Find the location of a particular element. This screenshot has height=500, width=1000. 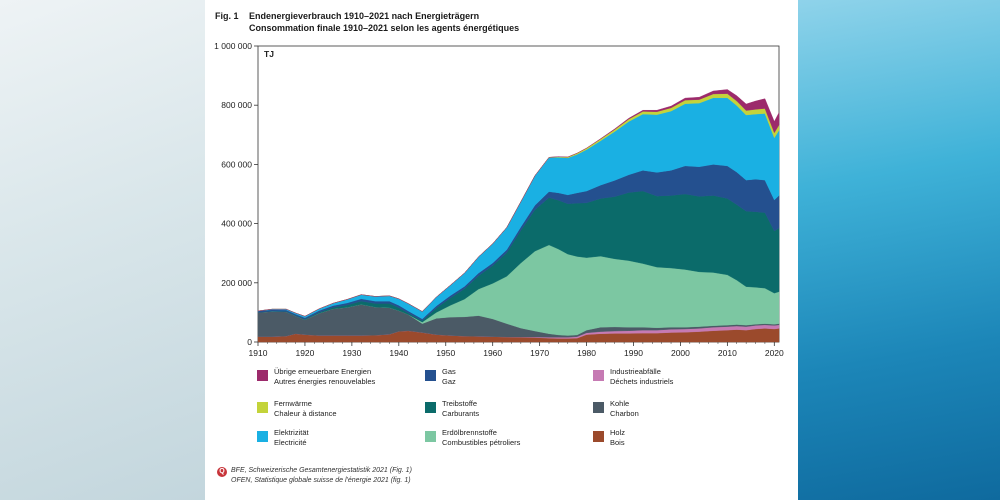

legend-label-fr: Bois is located at coordinates (617, 442).